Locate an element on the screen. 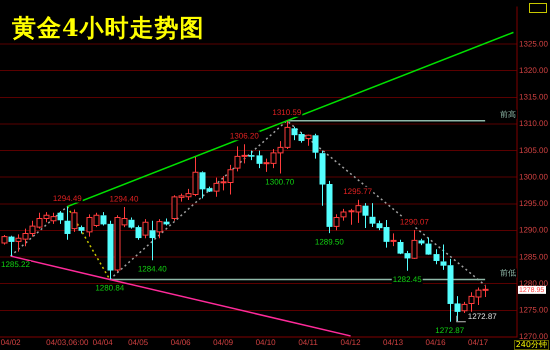 Image resolution: width=550 pixels, height=350 pixels. annotation: 1294.40 is located at coordinates (124, 199).